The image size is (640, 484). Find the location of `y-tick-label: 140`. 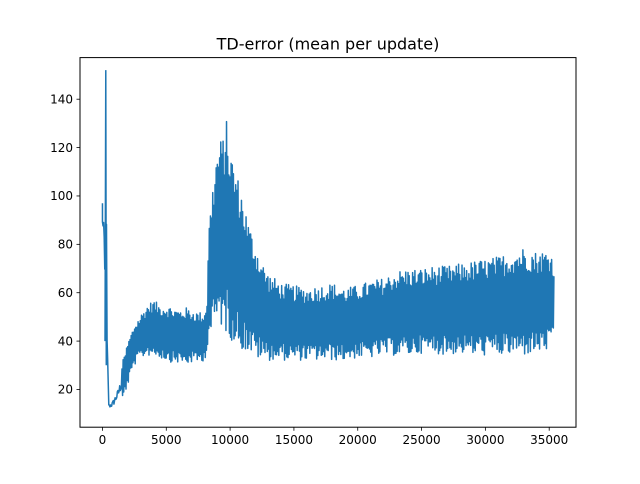

y-tick-label: 140 is located at coordinates (61, 99).